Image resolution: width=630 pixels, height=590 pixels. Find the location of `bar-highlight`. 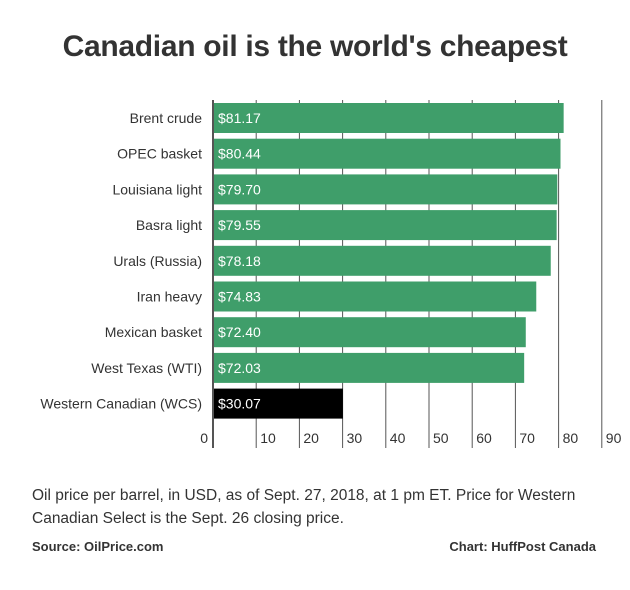

bar-highlight is located at coordinates (278, 403).